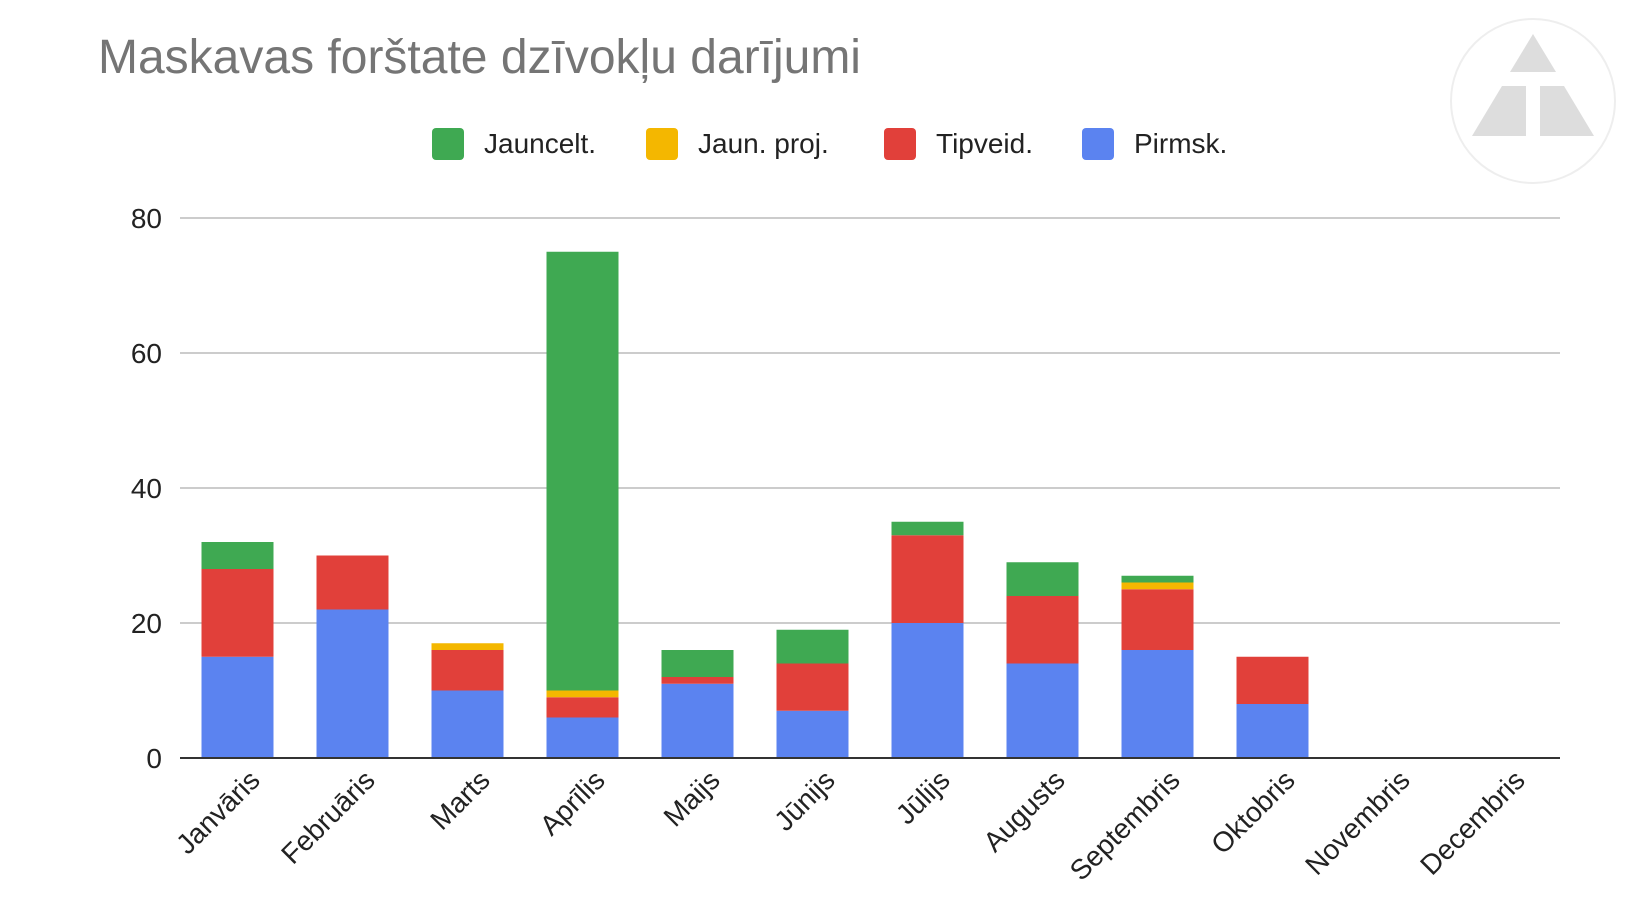  Describe the element at coordinates (985, 143) in the screenshot. I see `legend-label-tipveid: Tipveid.` at that location.